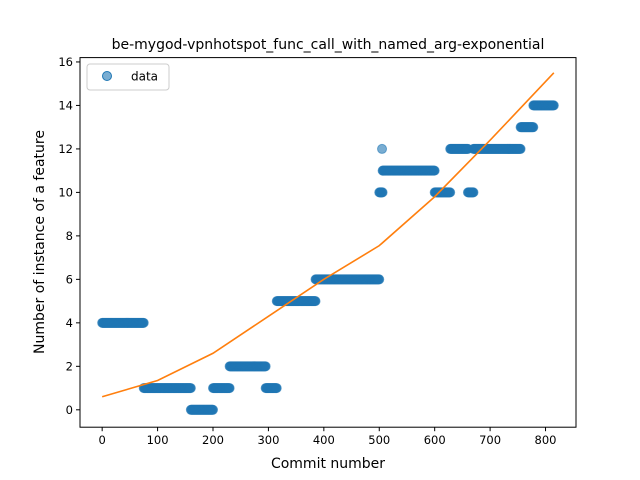 This screenshot has height=480, width=640. What do you see at coordinates (69, 410) in the screenshot?
I see `y-tick-label: 0` at bounding box center [69, 410].